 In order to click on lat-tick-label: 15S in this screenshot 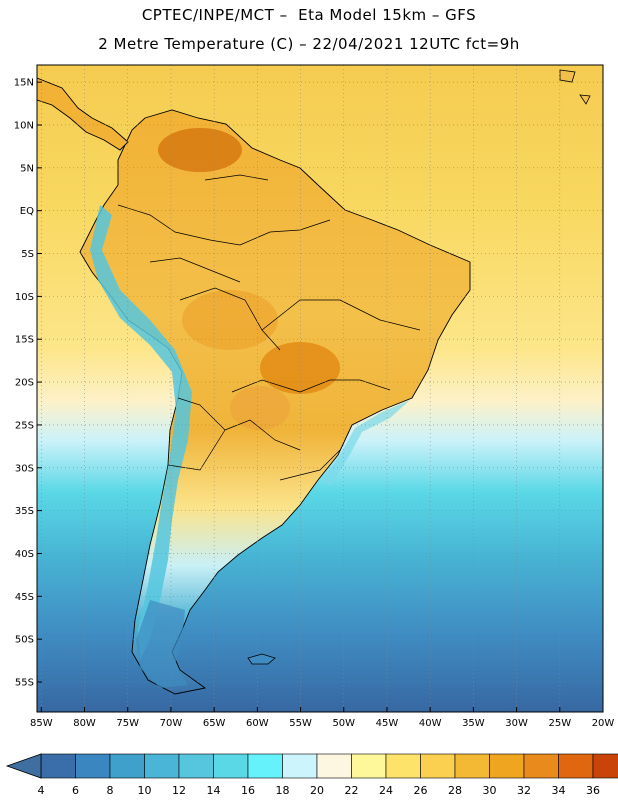, I will do `click(24, 340)`.